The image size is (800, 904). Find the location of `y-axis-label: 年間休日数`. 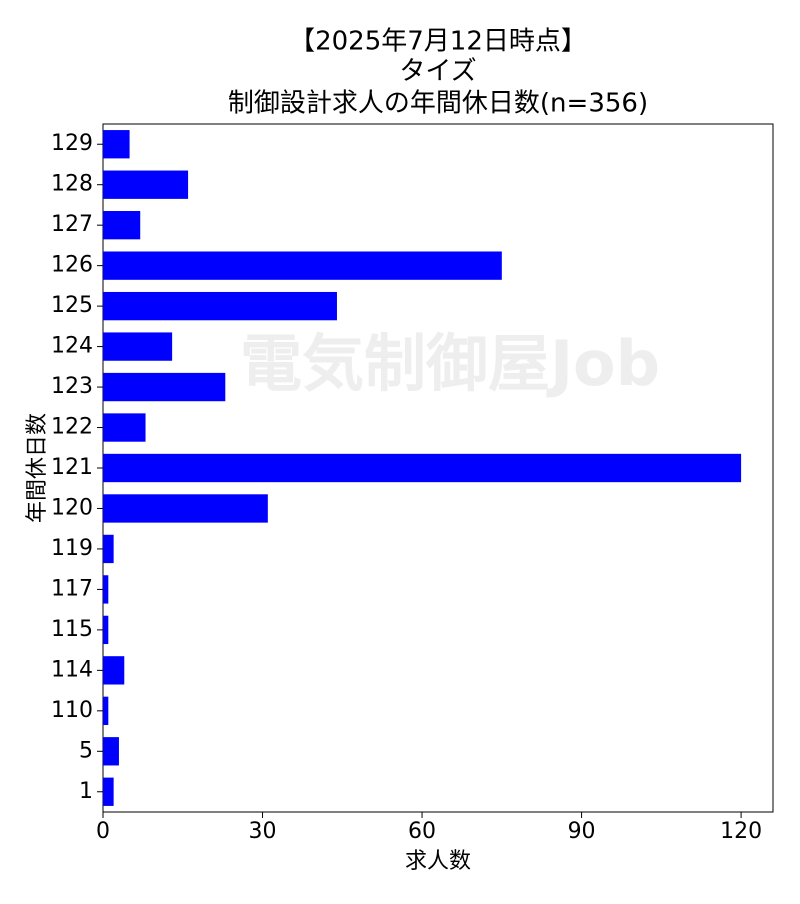

y-axis-label: 年間休日数 is located at coordinates (37, 468).